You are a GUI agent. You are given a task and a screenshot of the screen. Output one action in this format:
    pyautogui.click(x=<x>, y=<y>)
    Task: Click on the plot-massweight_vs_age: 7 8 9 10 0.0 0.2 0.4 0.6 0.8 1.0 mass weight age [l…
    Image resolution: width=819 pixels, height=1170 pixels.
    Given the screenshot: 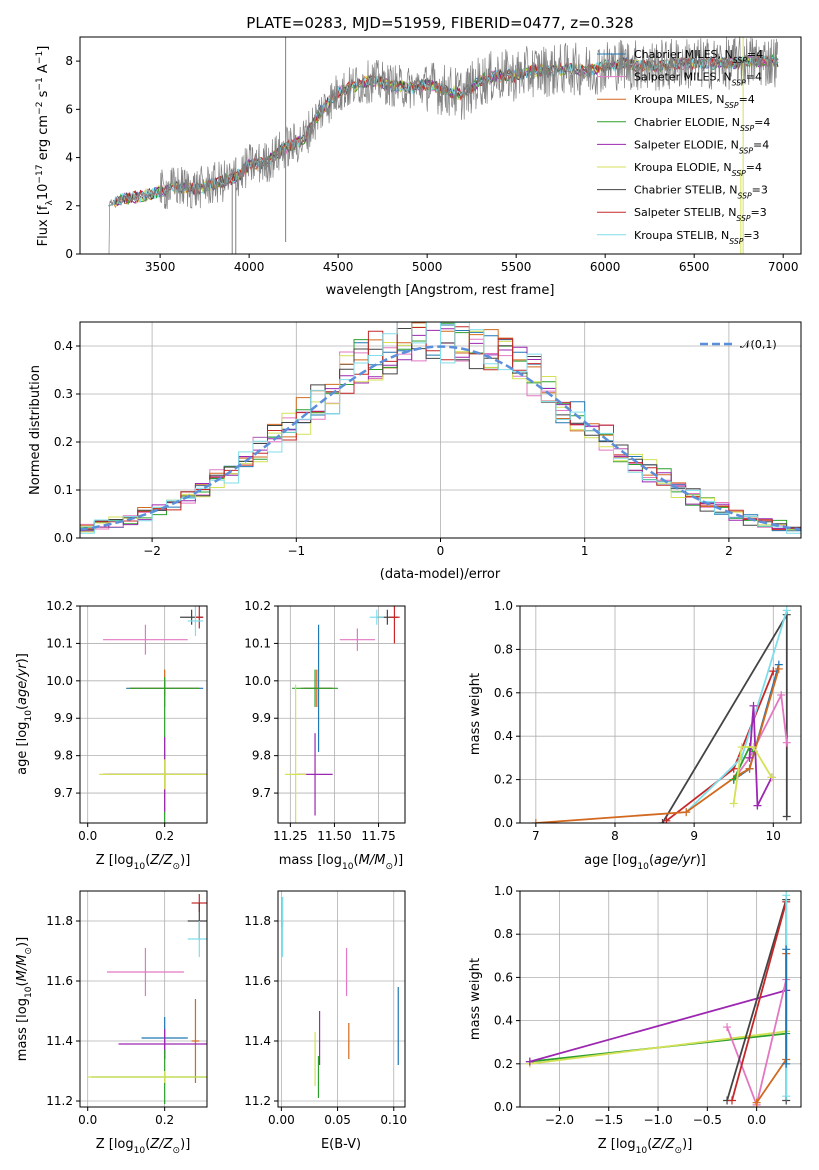 What is the action you would take?
    pyautogui.click(x=635, y=735)
    